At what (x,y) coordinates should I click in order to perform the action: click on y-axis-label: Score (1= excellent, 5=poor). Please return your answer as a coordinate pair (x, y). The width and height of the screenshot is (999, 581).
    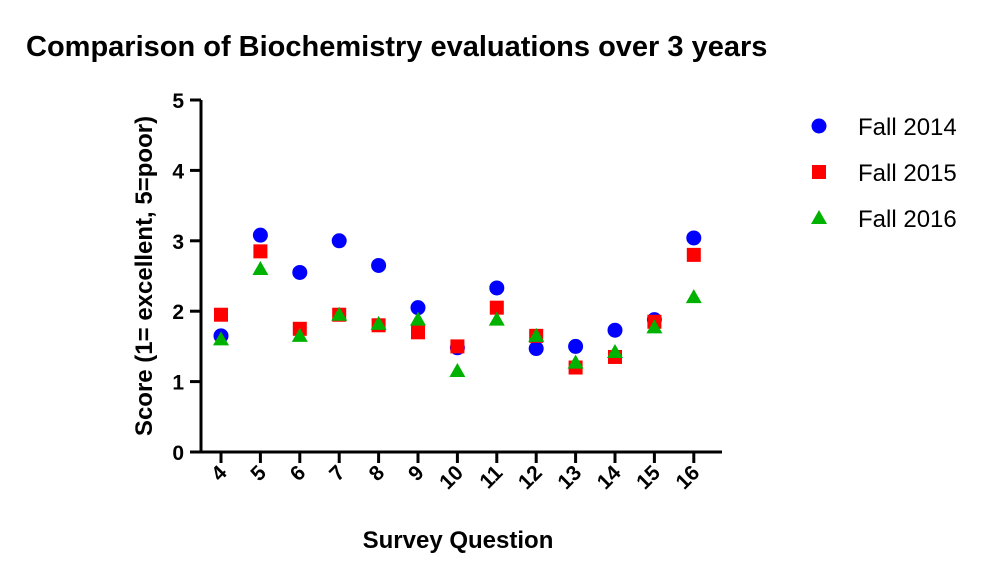
    Looking at the image, I should click on (144, 276).